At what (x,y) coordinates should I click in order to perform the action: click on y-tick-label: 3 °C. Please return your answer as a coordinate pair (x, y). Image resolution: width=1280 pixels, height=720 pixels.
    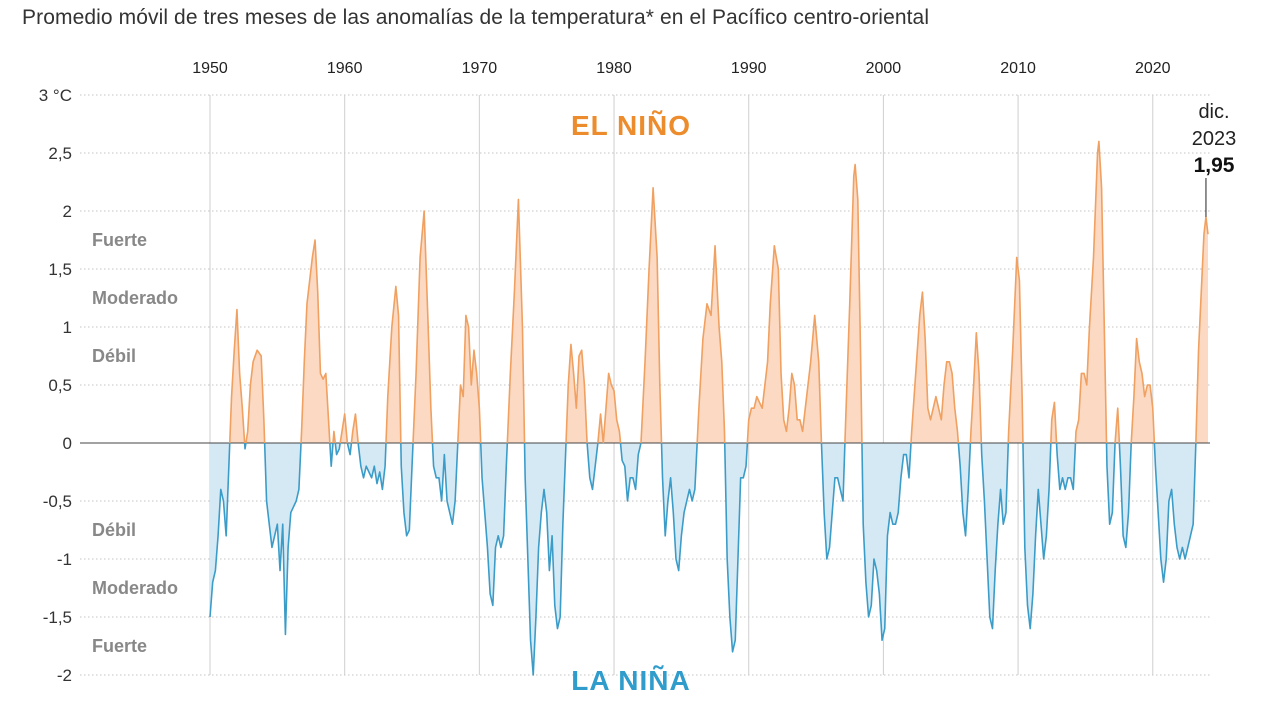
    Looking at the image, I should click on (55, 95).